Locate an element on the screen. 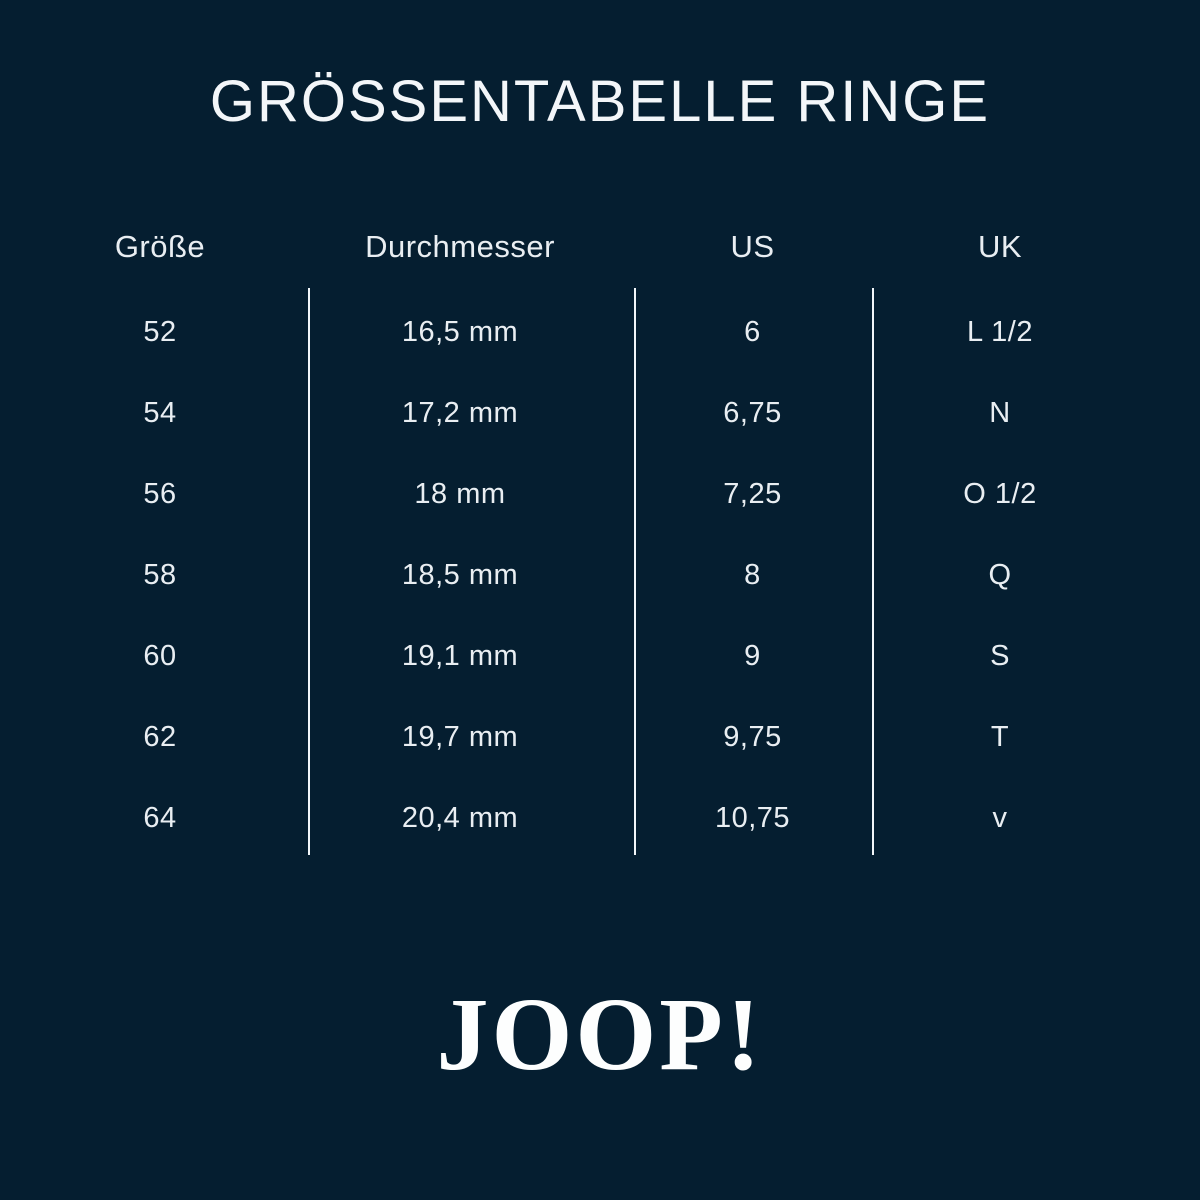  cell-durchmesser: 17,2 mm is located at coordinates (460, 413).